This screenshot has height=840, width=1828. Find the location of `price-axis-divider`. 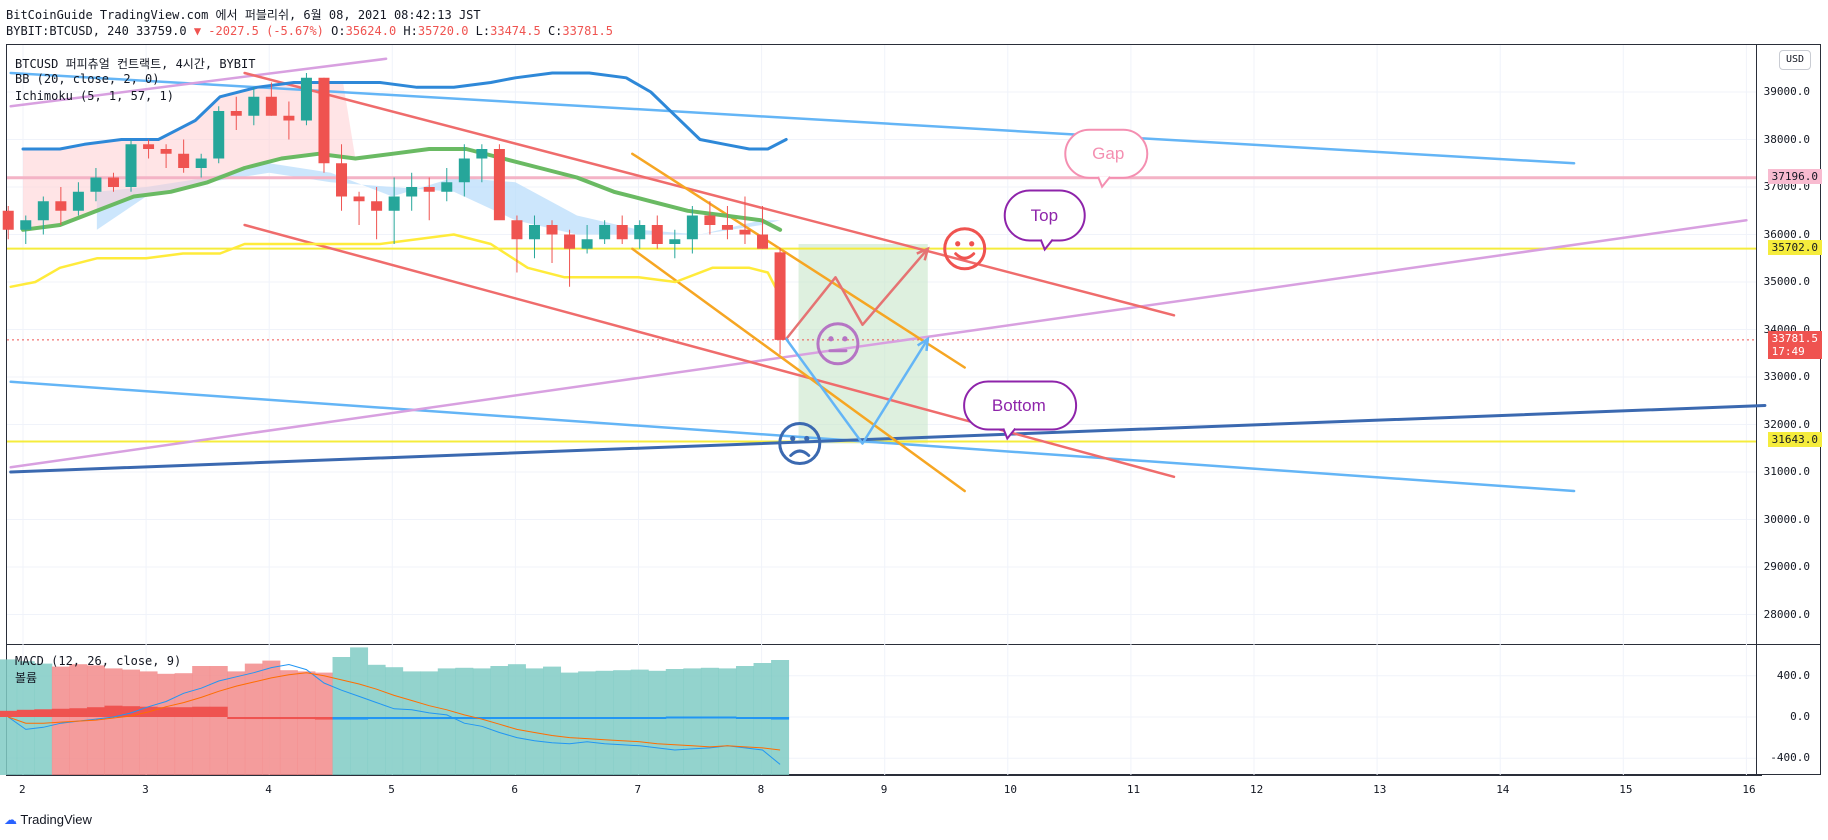

price-axis-divider is located at coordinates (1756, 409).